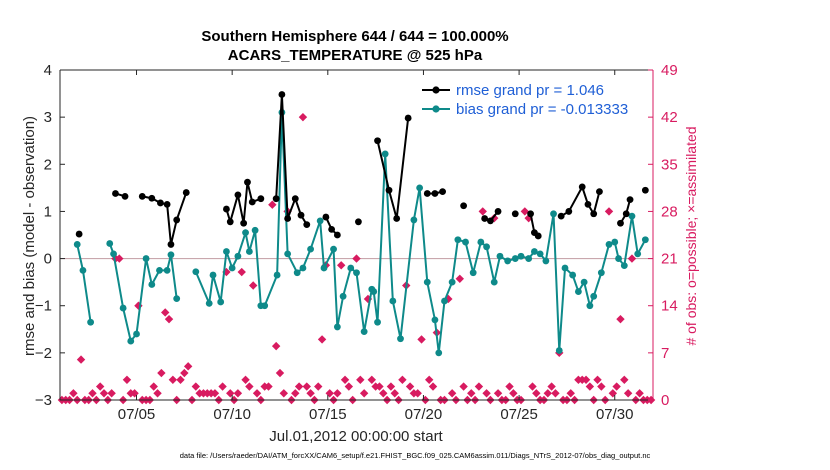 The width and height of the screenshot is (830, 470). Describe the element at coordinates (669, 164) in the screenshot. I see `y2-tick-label: 35` at that location.